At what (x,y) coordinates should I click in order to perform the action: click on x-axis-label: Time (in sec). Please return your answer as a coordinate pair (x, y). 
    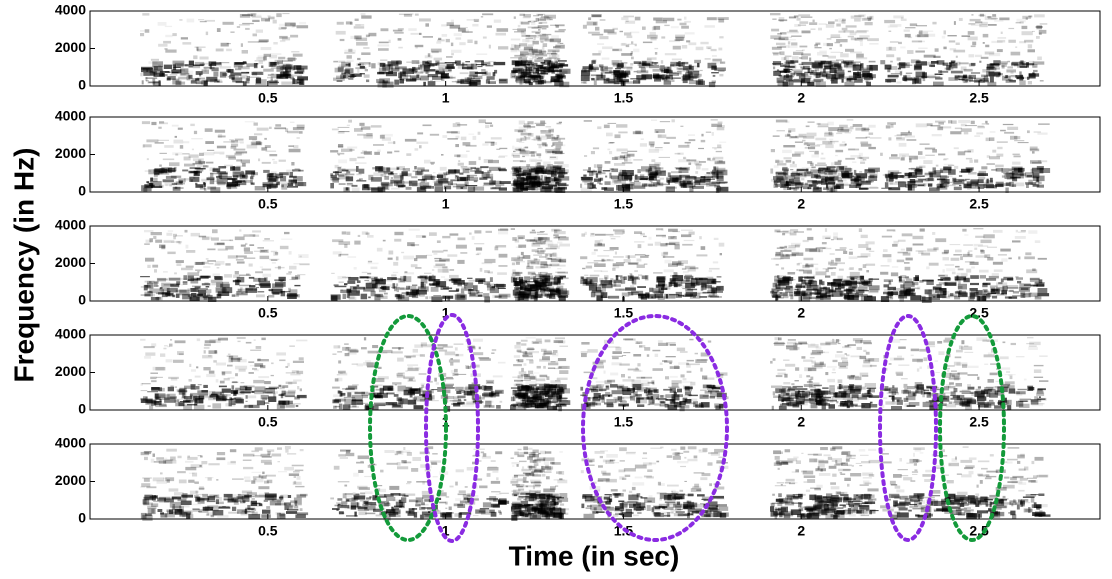
    Looking at the image, I should click on (594, 555).